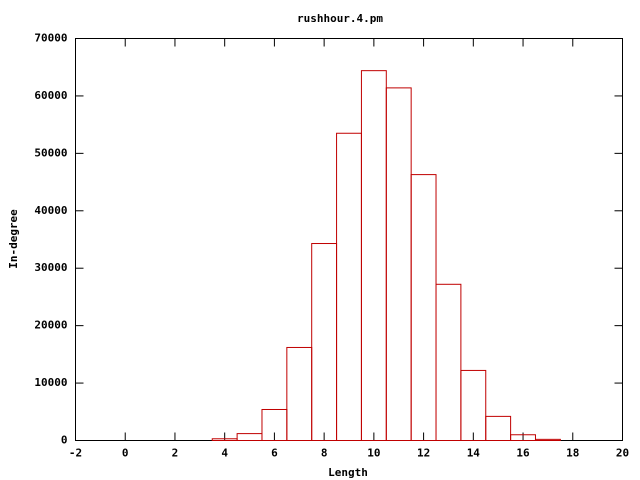  Describe the element at coordinates (373, 453) in the screenshot. I see `x-tick-label: 10` at that location.